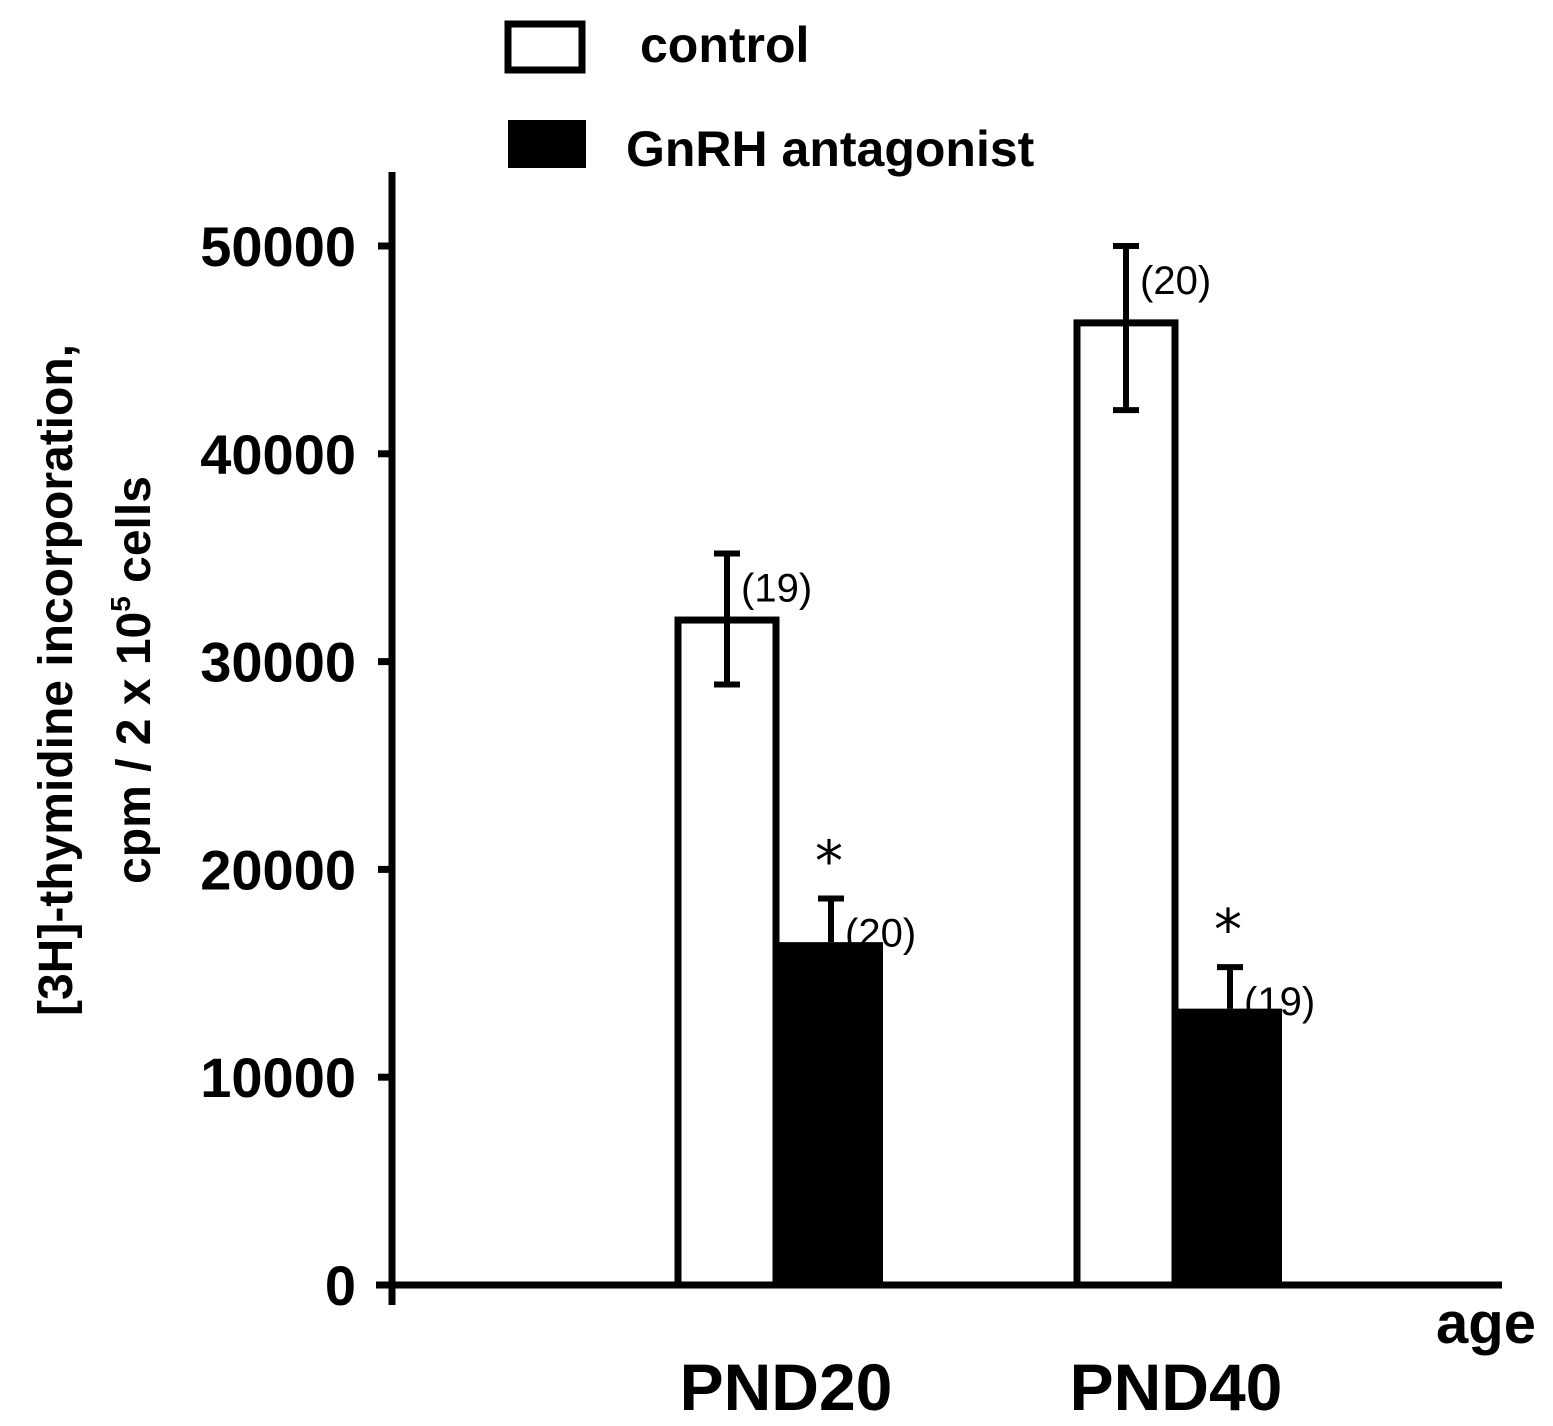  What do you see at coordinates (278, 246) in the screenshot?
I see `y-tick-label: 50000` at bounding box center [278, 246].